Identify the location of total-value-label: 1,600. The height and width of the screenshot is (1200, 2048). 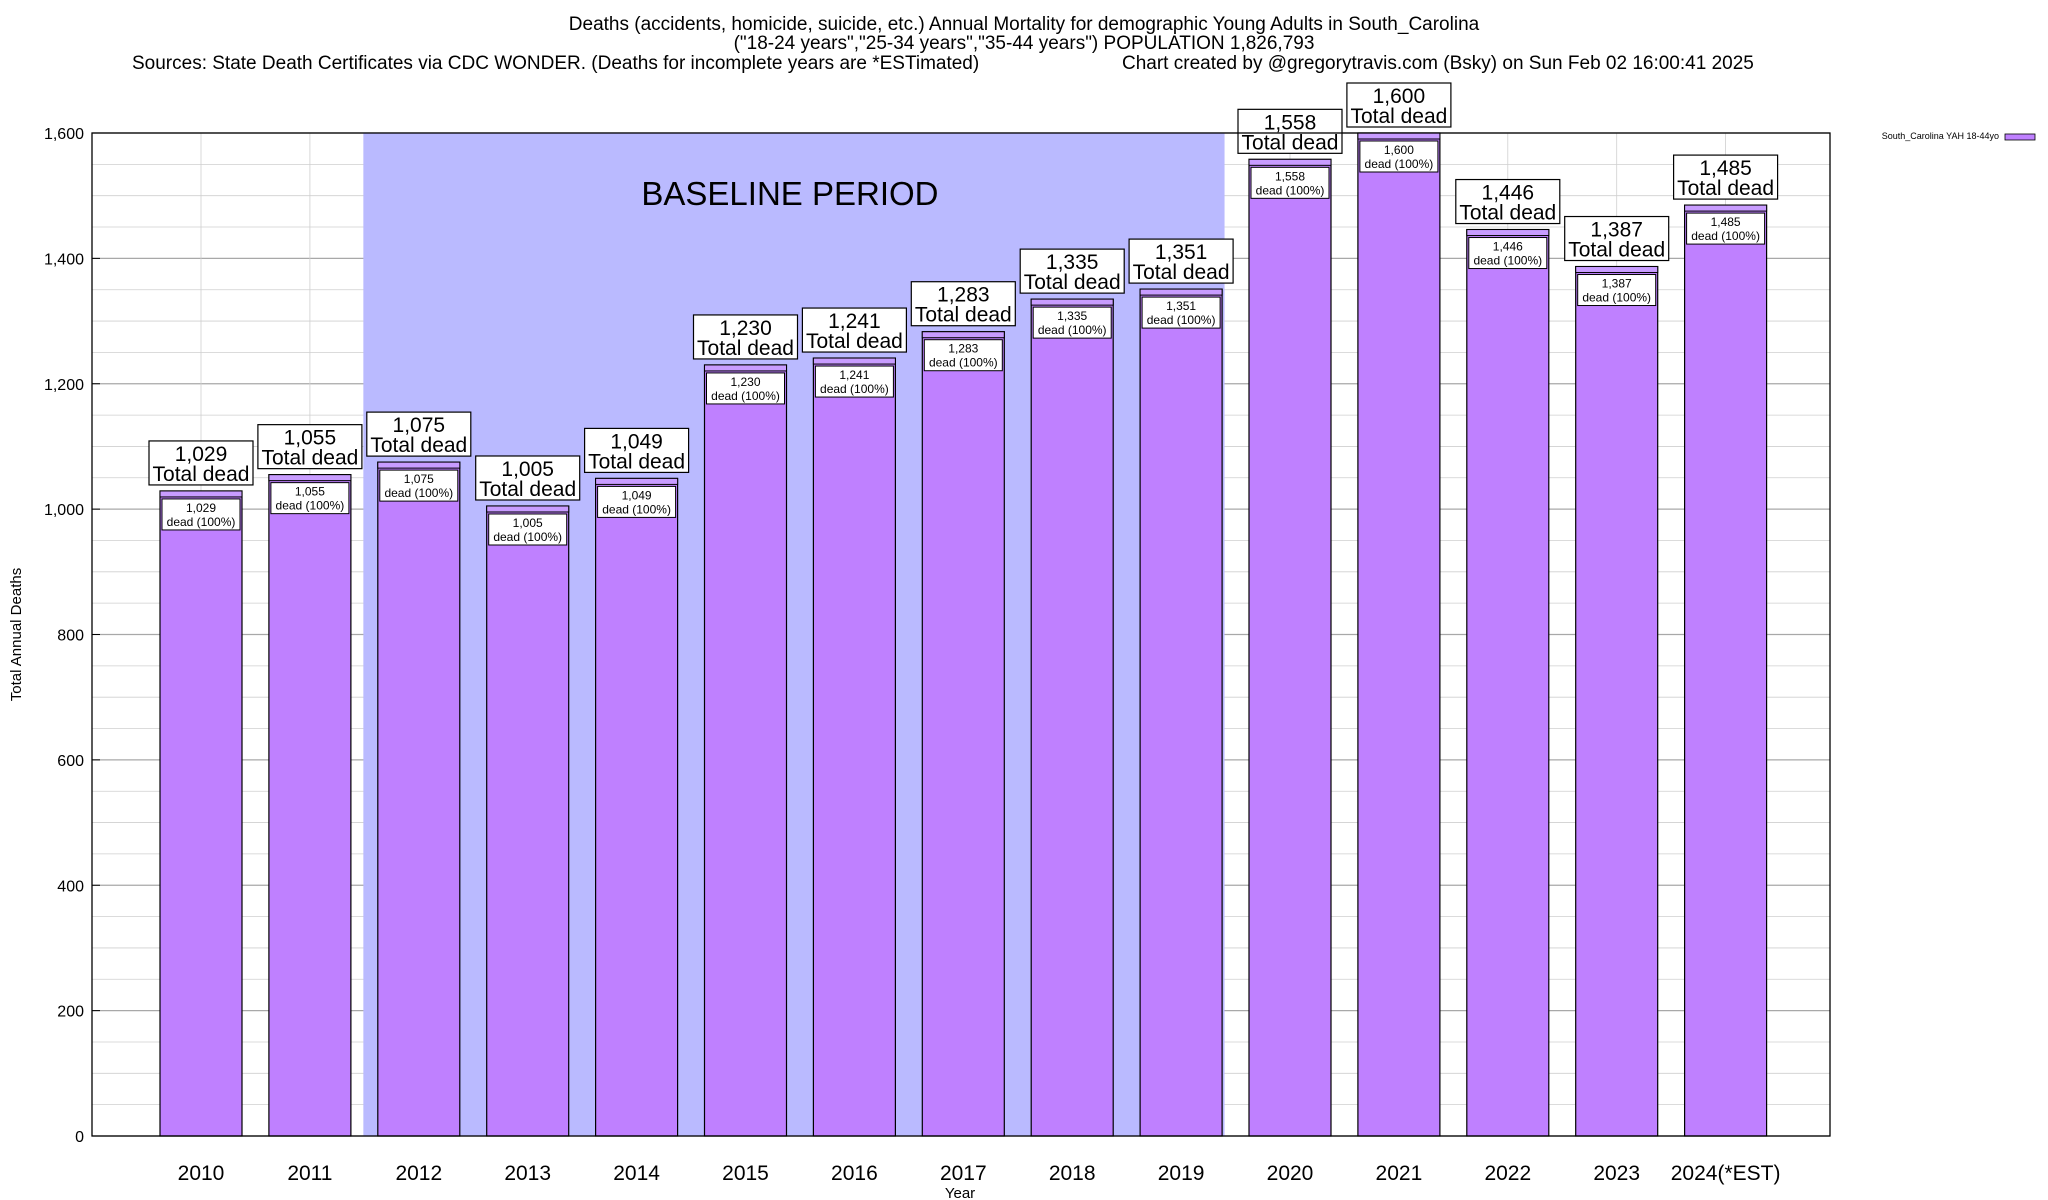
(1399, 96).